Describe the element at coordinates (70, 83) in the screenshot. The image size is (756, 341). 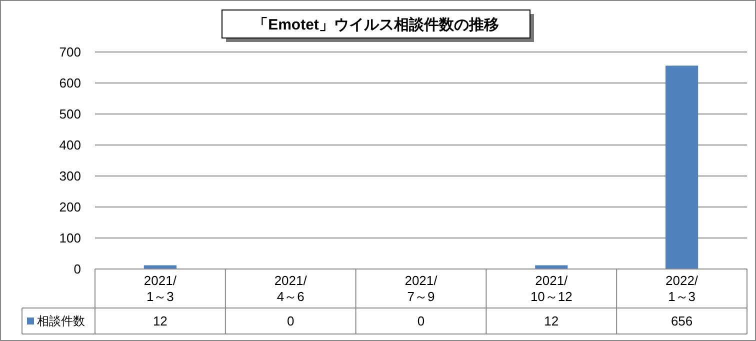
I see `y-tick-label: 600` at that location.